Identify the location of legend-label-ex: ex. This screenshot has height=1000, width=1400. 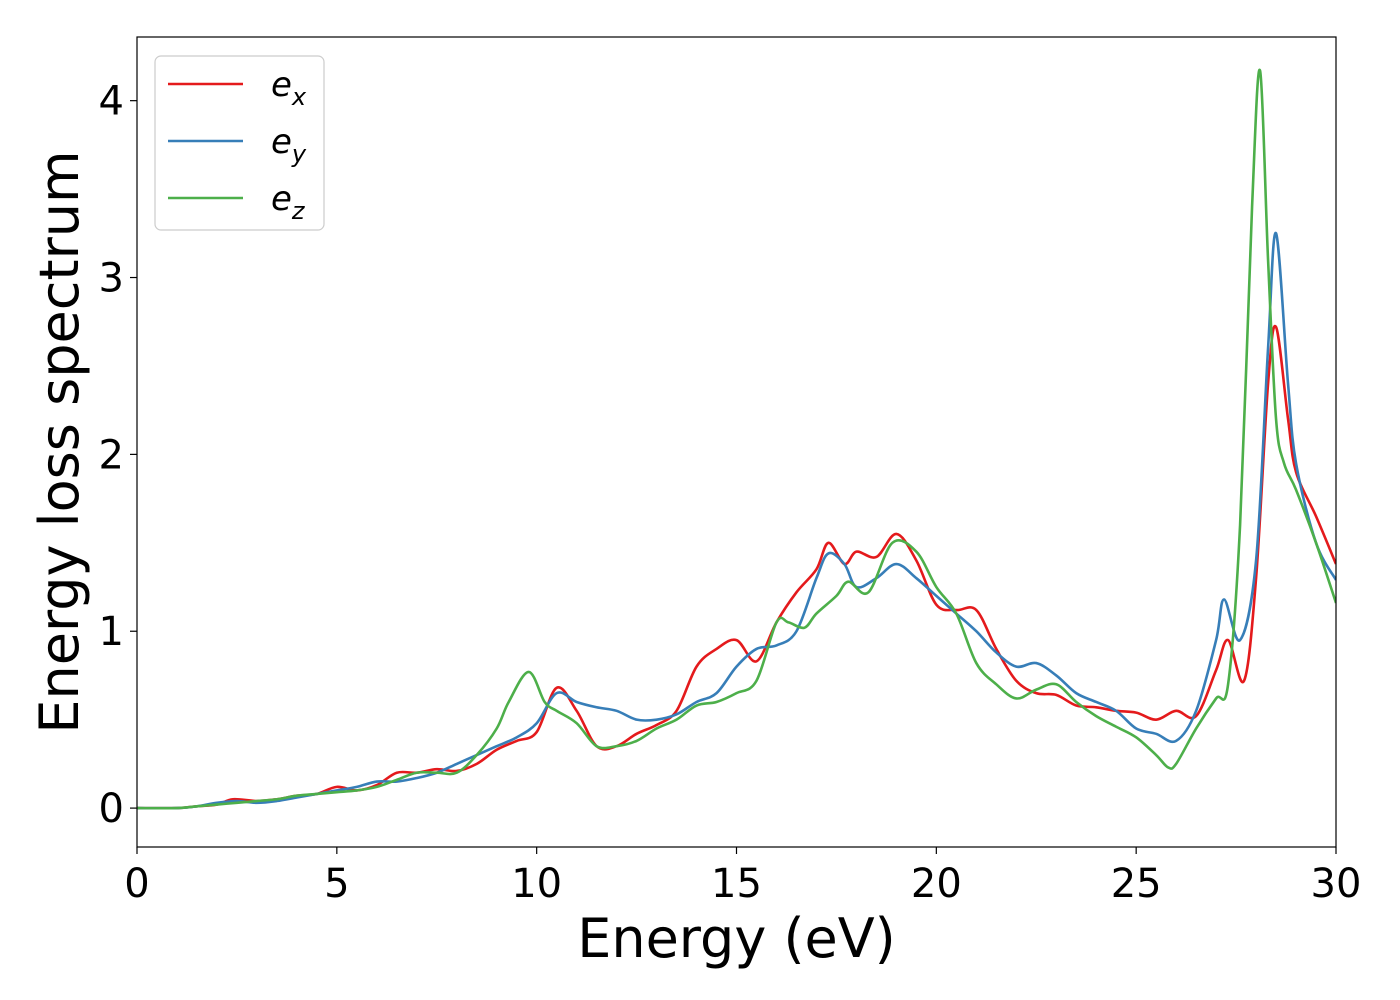
(289, 88).